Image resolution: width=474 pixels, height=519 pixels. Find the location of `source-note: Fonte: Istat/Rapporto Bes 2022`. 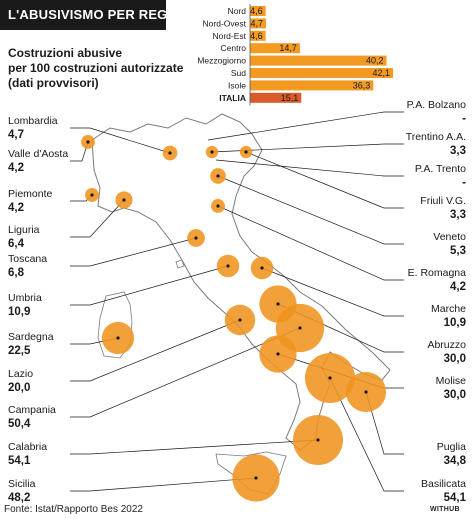

source-note: Fonte: Istat/Rapporto Bes 2022 is located at coordinates (73, 509).